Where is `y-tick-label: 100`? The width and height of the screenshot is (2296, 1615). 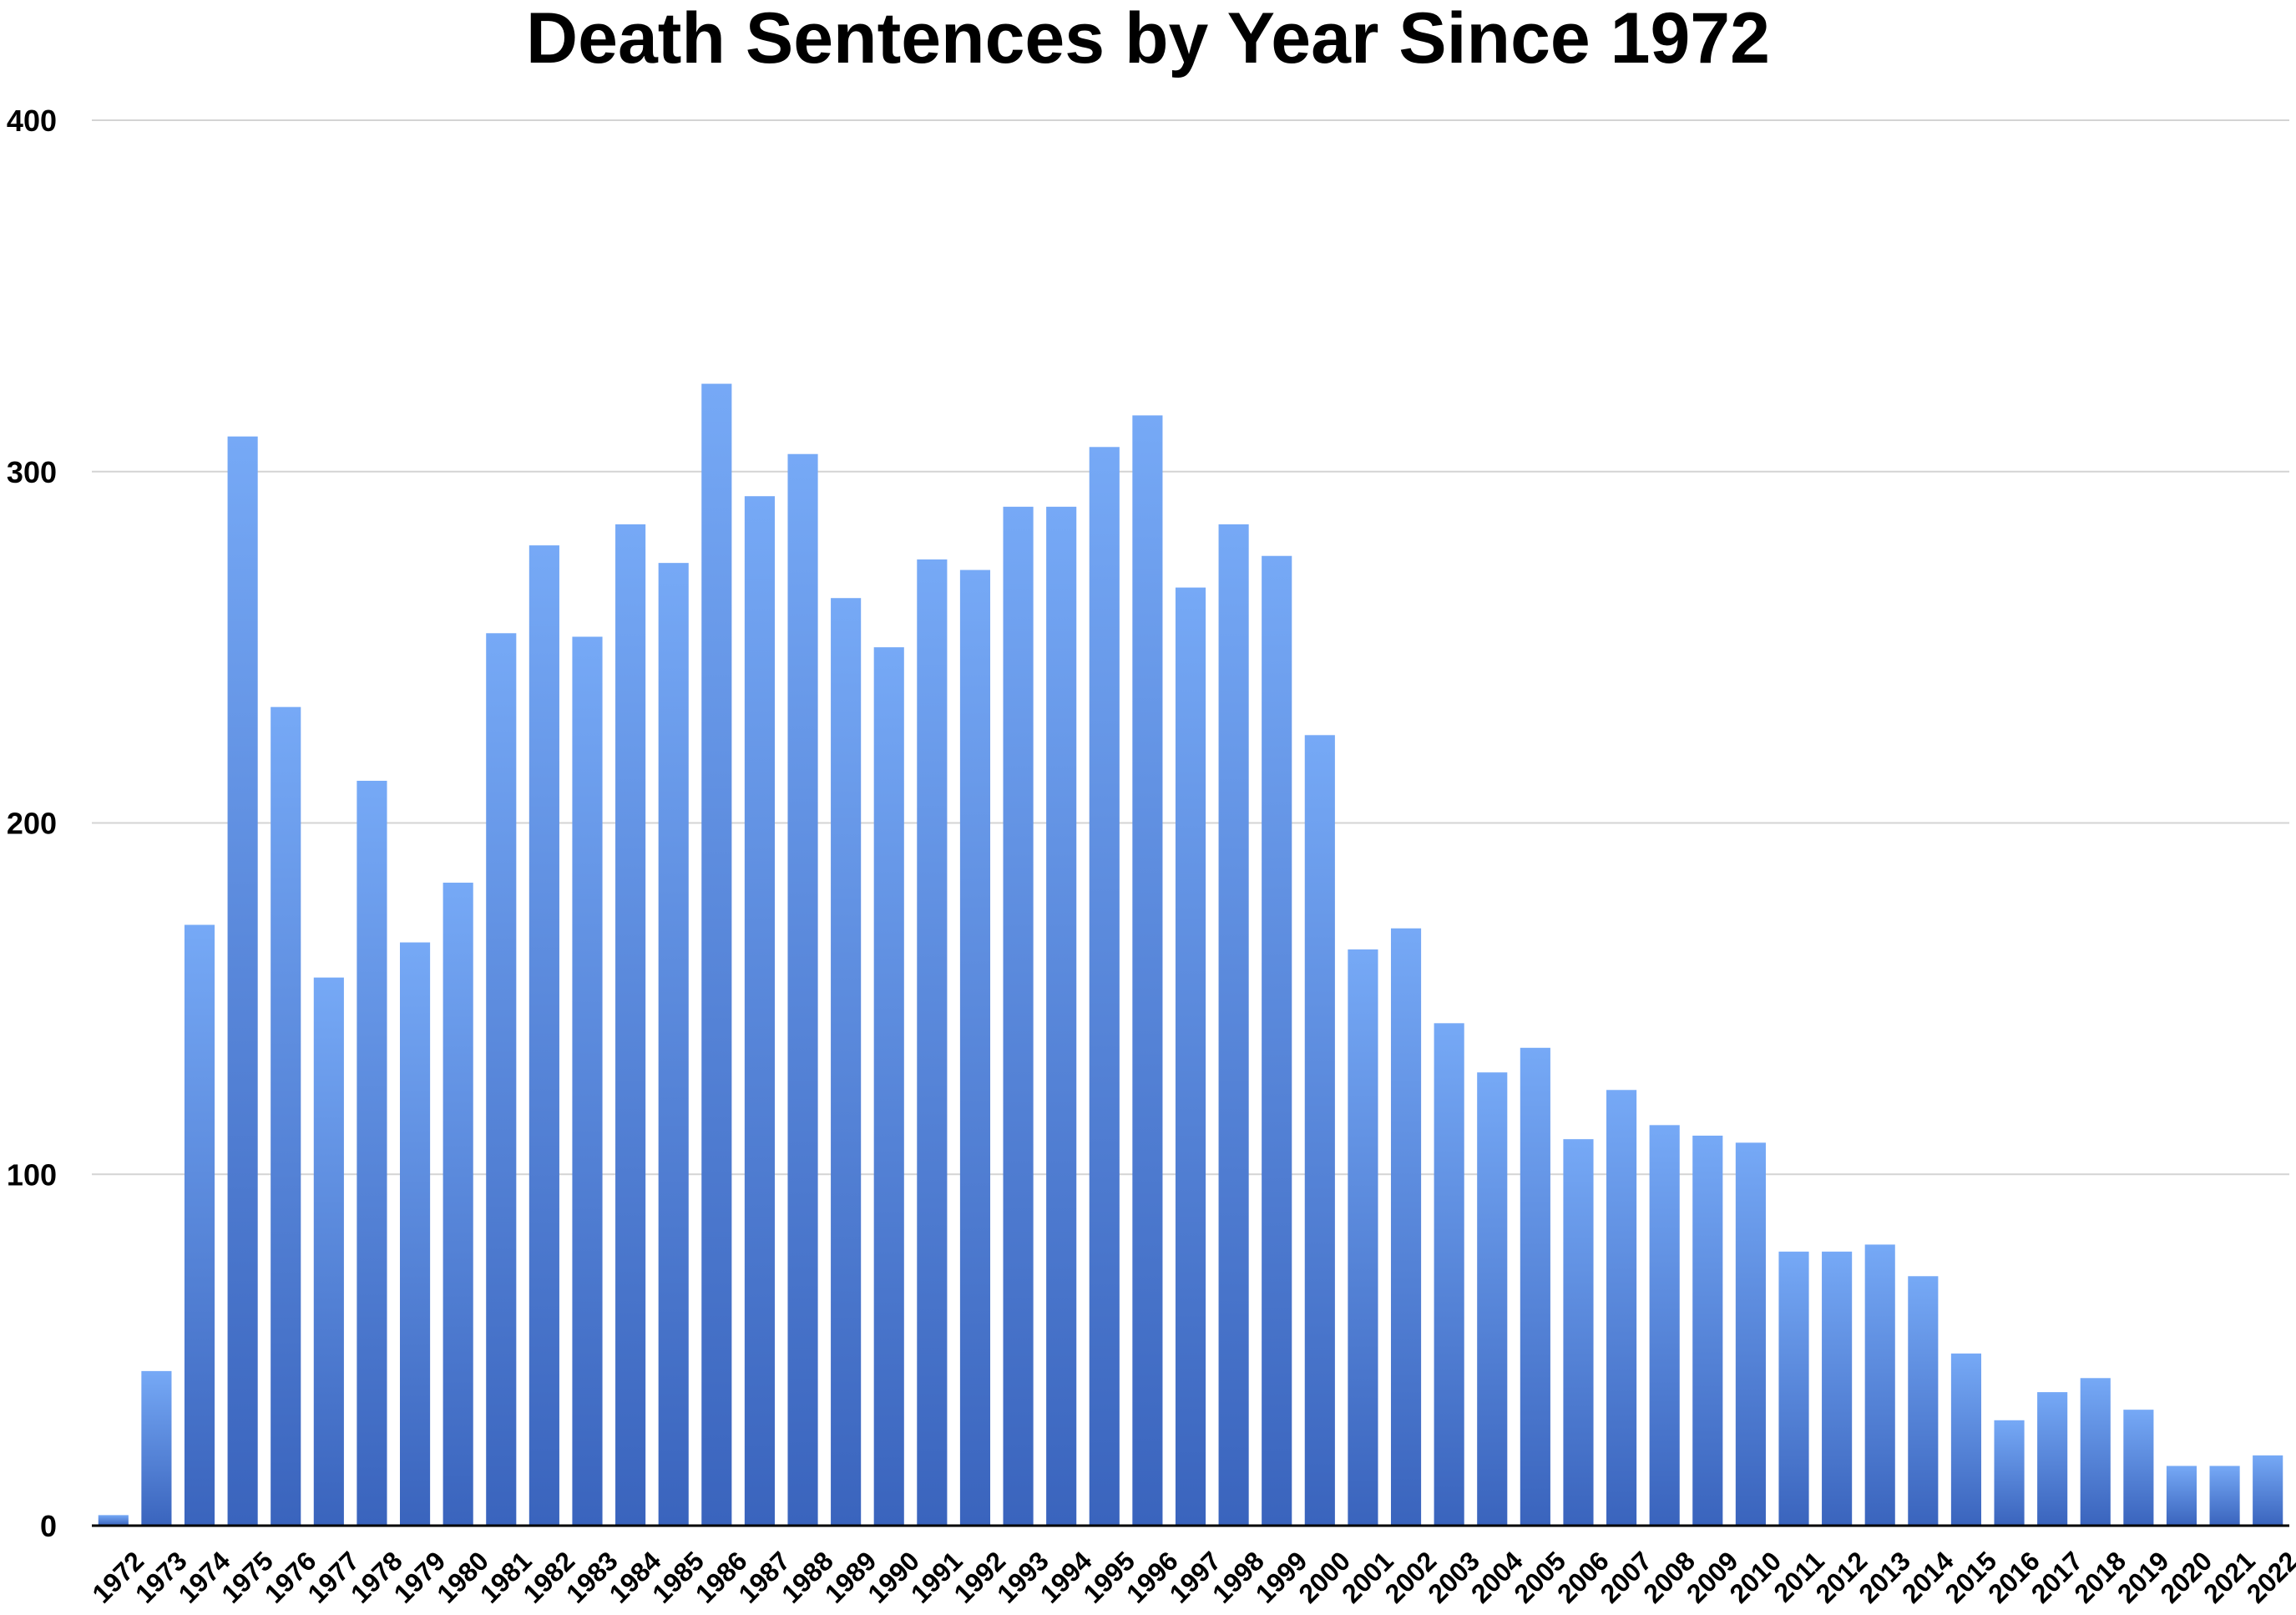 y-tick-label: 100 is located at coordinates (32, 1174).